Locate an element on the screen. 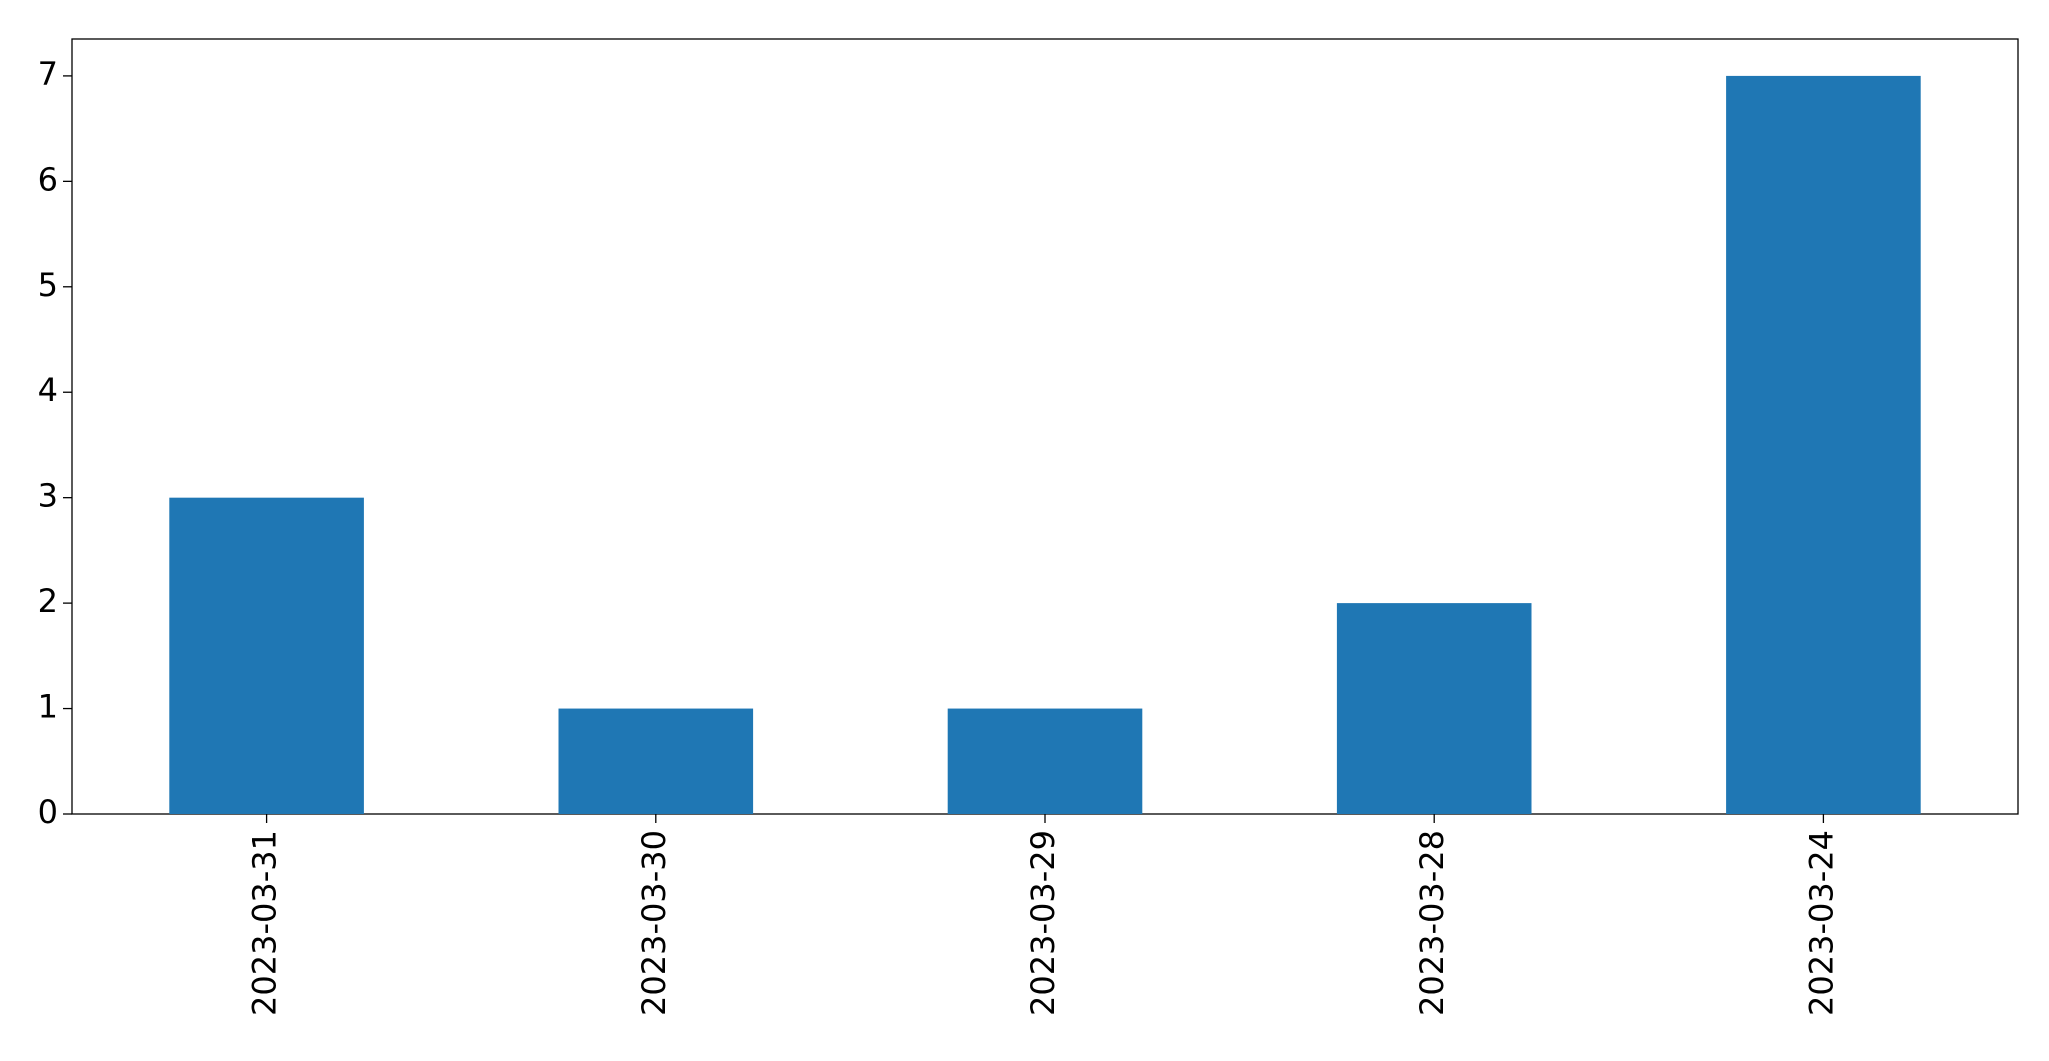 The image size is (2049, 1061). y-tick-label: 1 is located at coordinates (48, 707).